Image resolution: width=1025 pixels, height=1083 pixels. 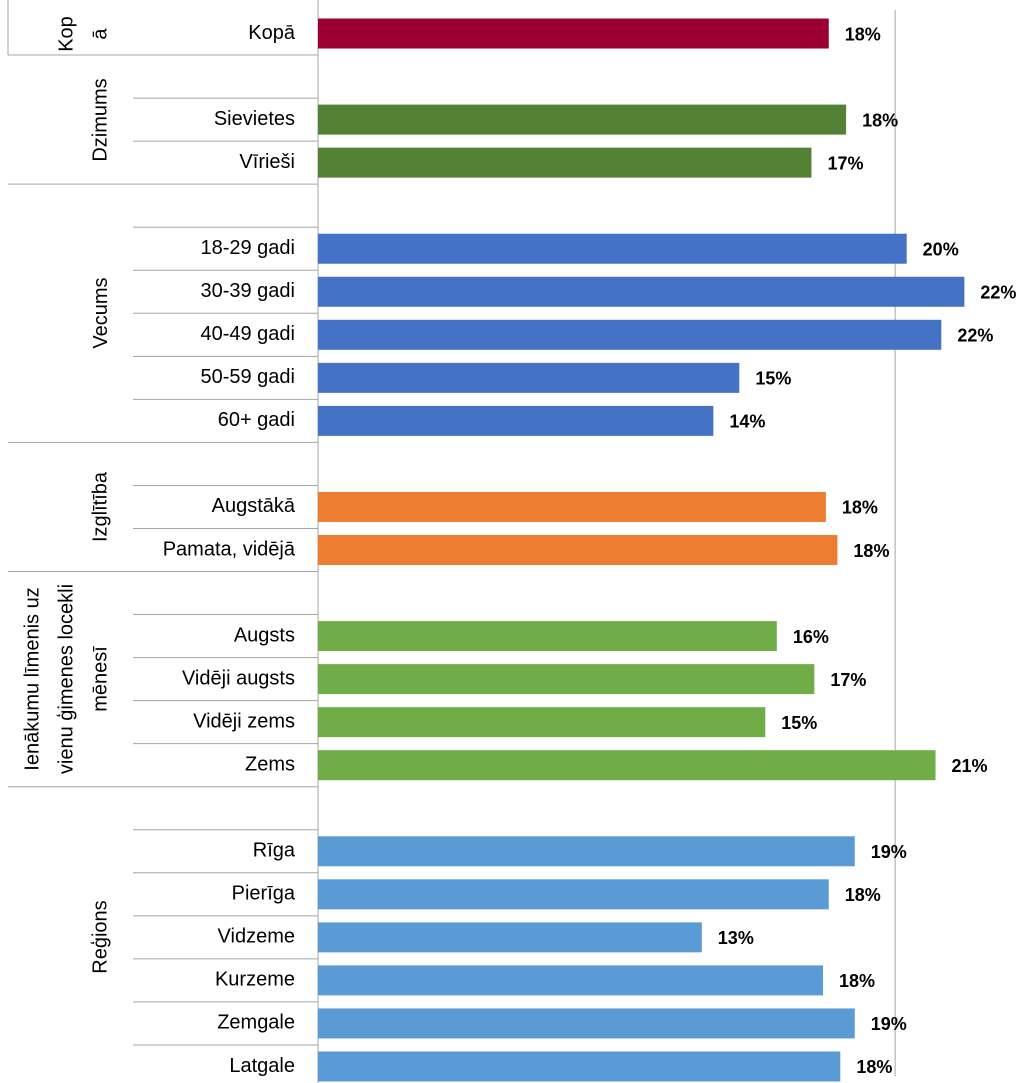 I want to click on group-label-text: Reģions, so click(x=101, y=937).